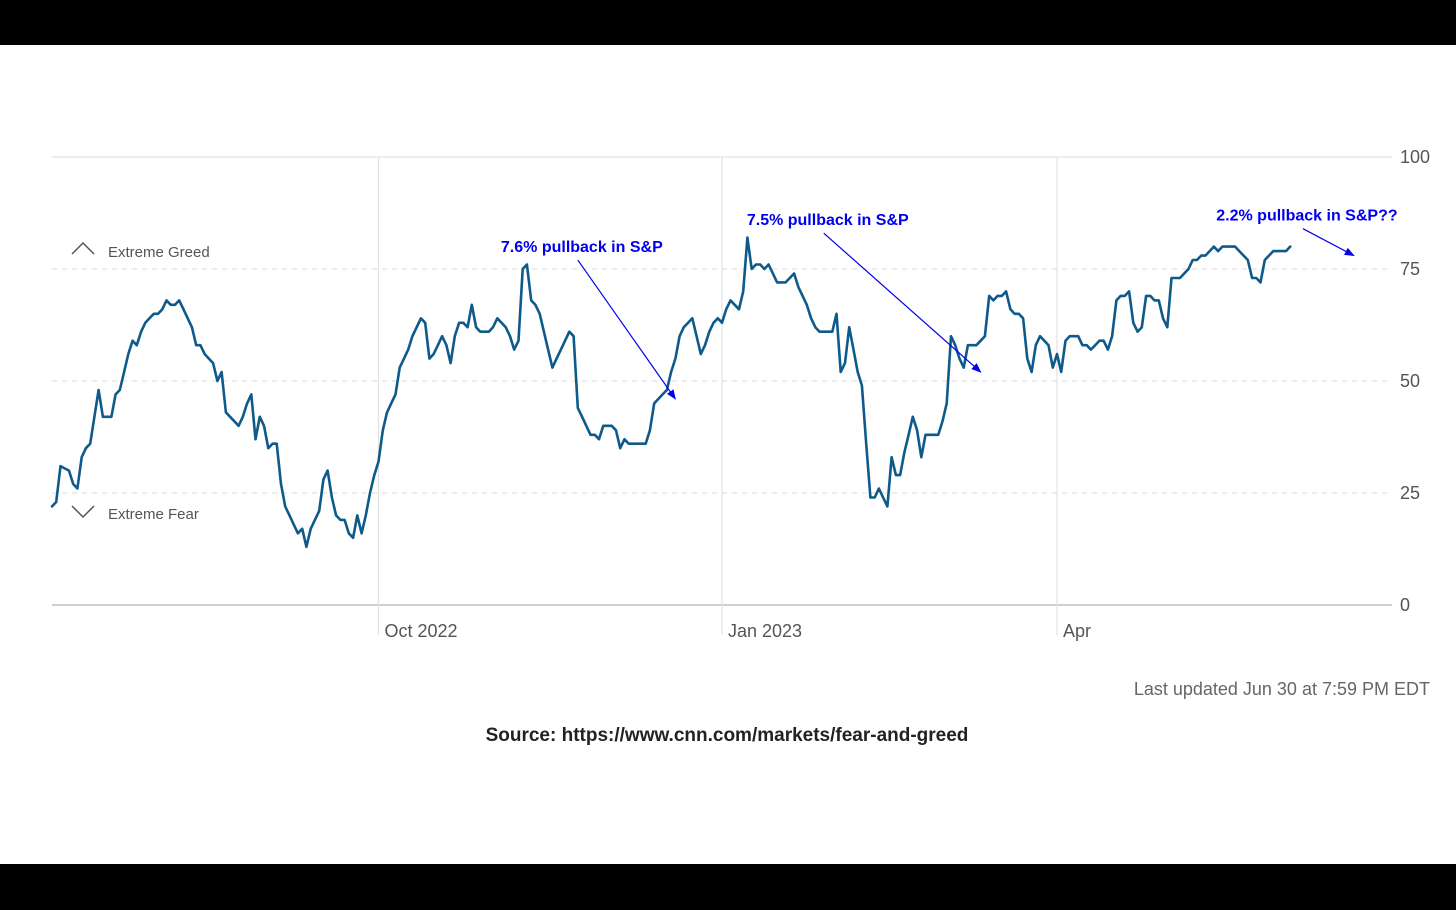  I want to click on x-tick-label: Jan 2023, so click(765, 631).